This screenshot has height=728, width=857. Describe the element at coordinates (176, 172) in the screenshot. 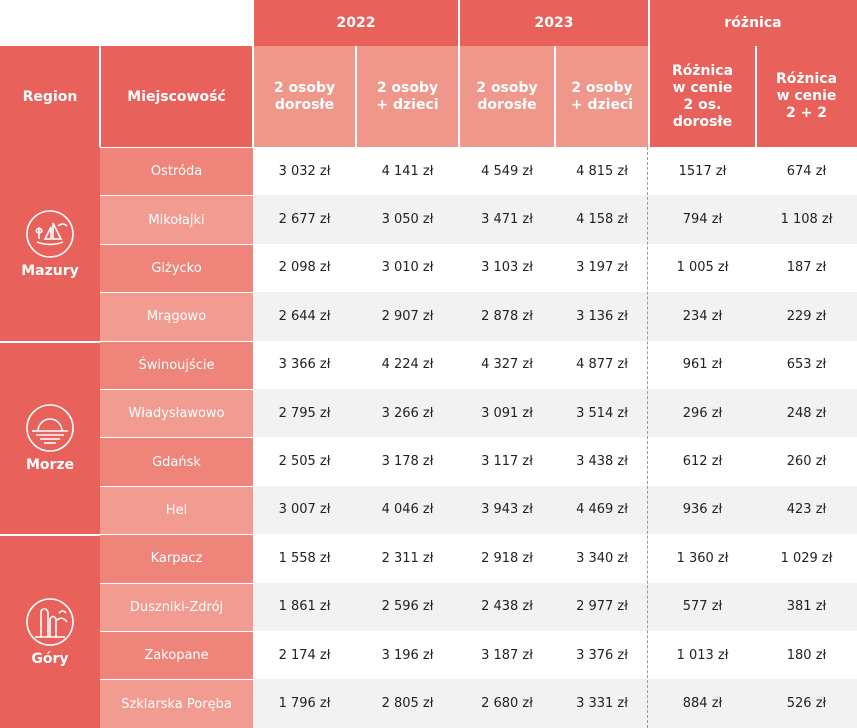

I see `city-cell: Ostróda` at that location.